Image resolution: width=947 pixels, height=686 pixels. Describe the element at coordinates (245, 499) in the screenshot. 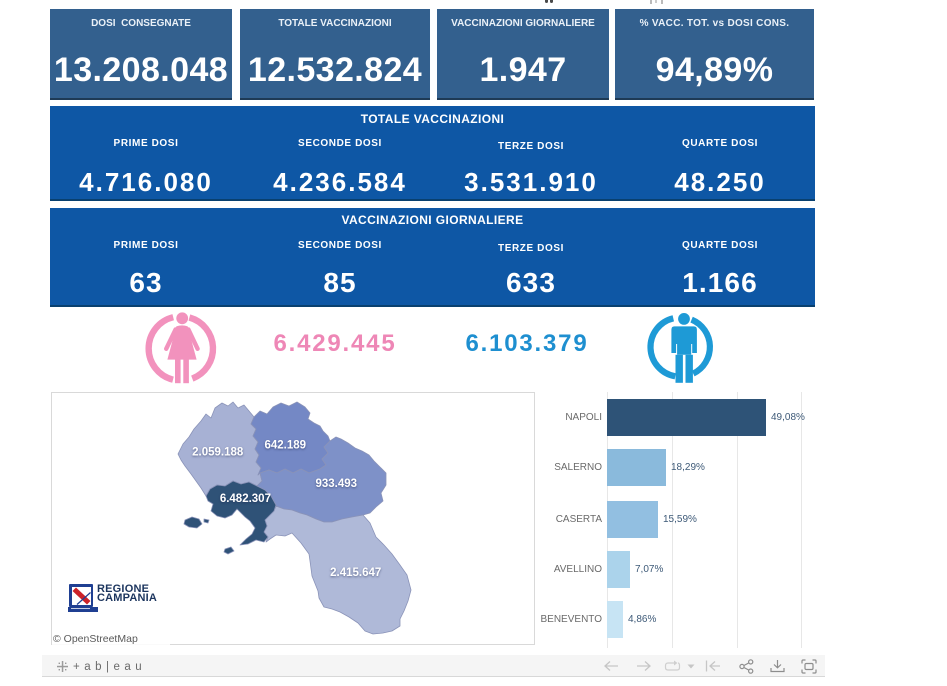

I see `svg-text: 6.482.307` at that location.